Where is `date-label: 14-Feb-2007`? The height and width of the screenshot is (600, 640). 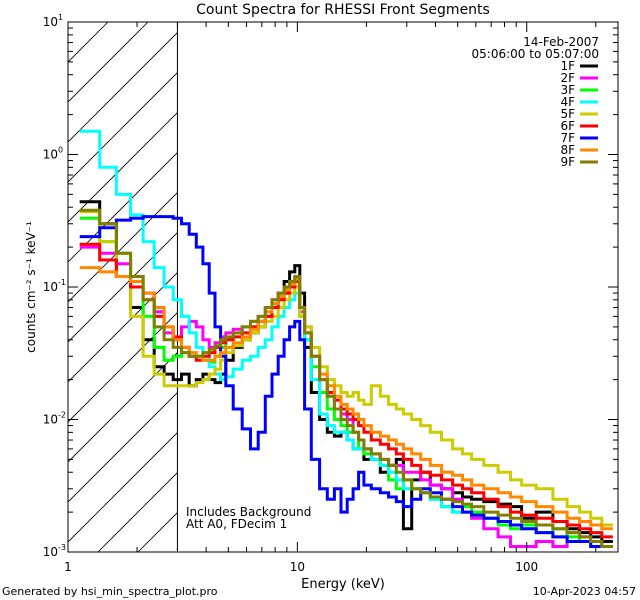 date-label: 14-Feb-2007 is located at coordinates (561, 42).